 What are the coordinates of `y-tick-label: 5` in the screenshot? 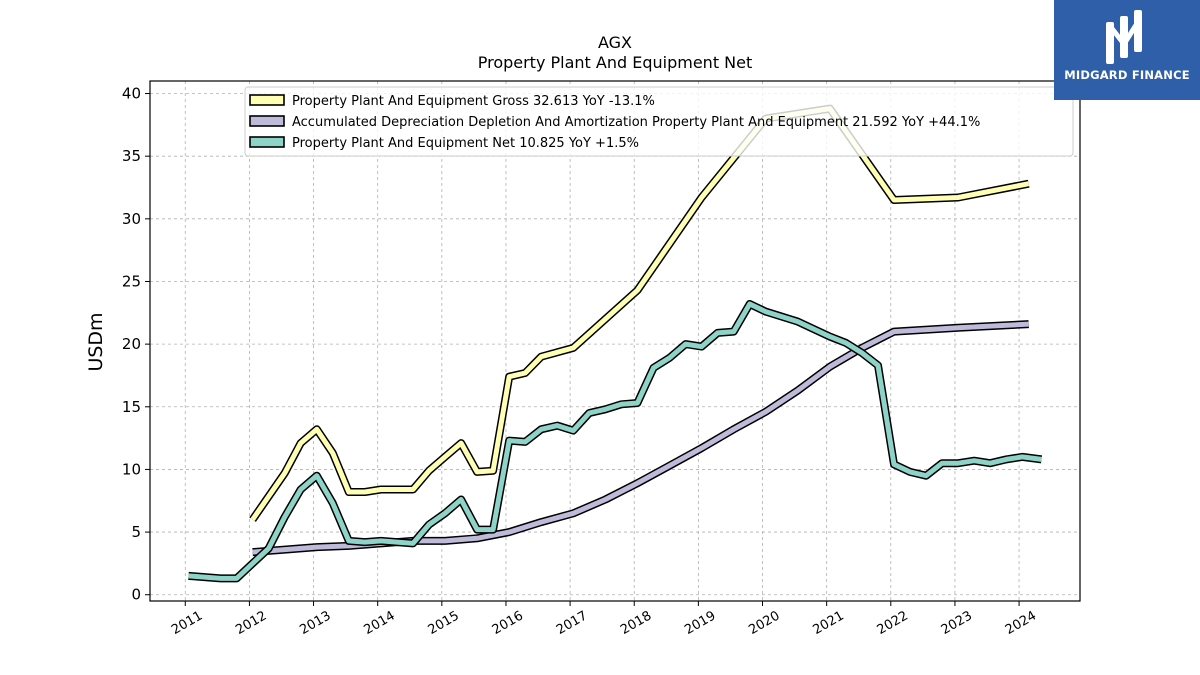 It's located at (136, 532).